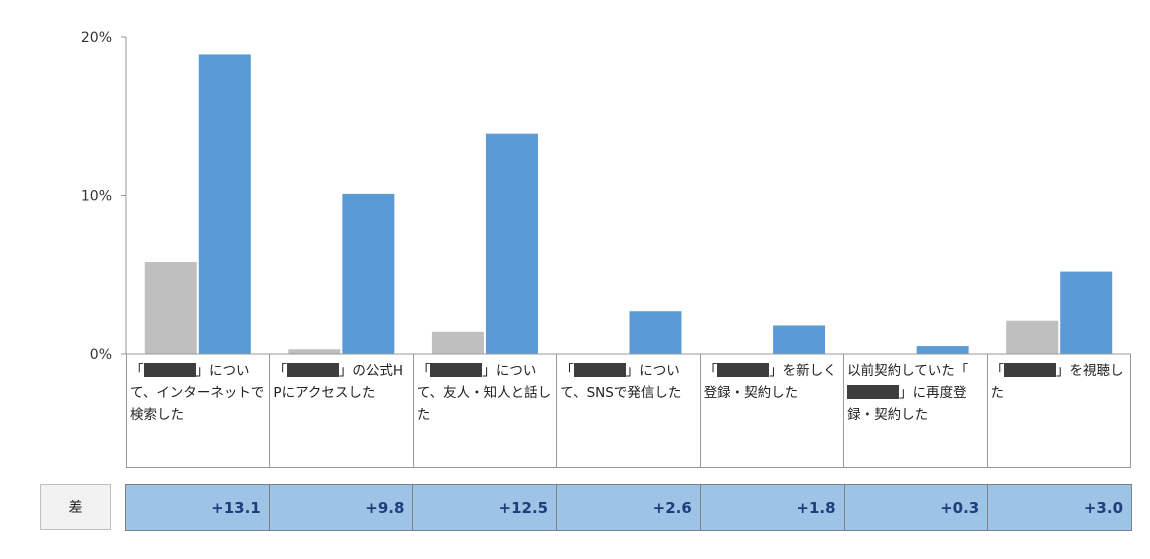  I want to click on category-label-suffix: 」について、インターネットで検索した, so click(197, 393).